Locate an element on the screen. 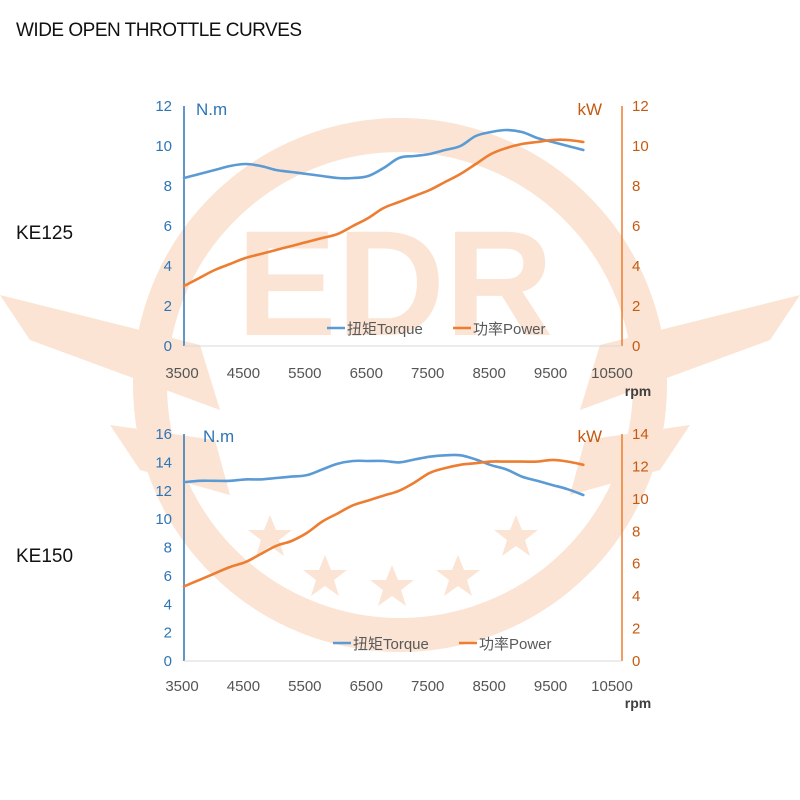  watermark-stars is located at coordinates (393, 560).